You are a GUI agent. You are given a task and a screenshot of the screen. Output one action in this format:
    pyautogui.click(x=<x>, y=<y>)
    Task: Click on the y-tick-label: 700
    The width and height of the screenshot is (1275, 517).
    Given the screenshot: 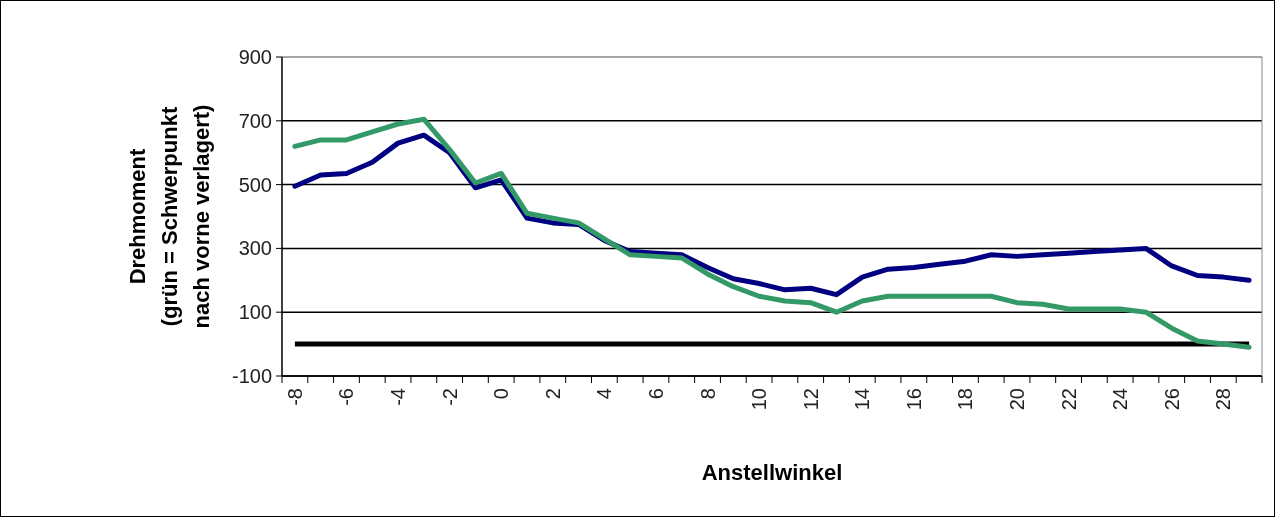 What is the action you would take?
    pyautogui.click(x=255, y=120)
    